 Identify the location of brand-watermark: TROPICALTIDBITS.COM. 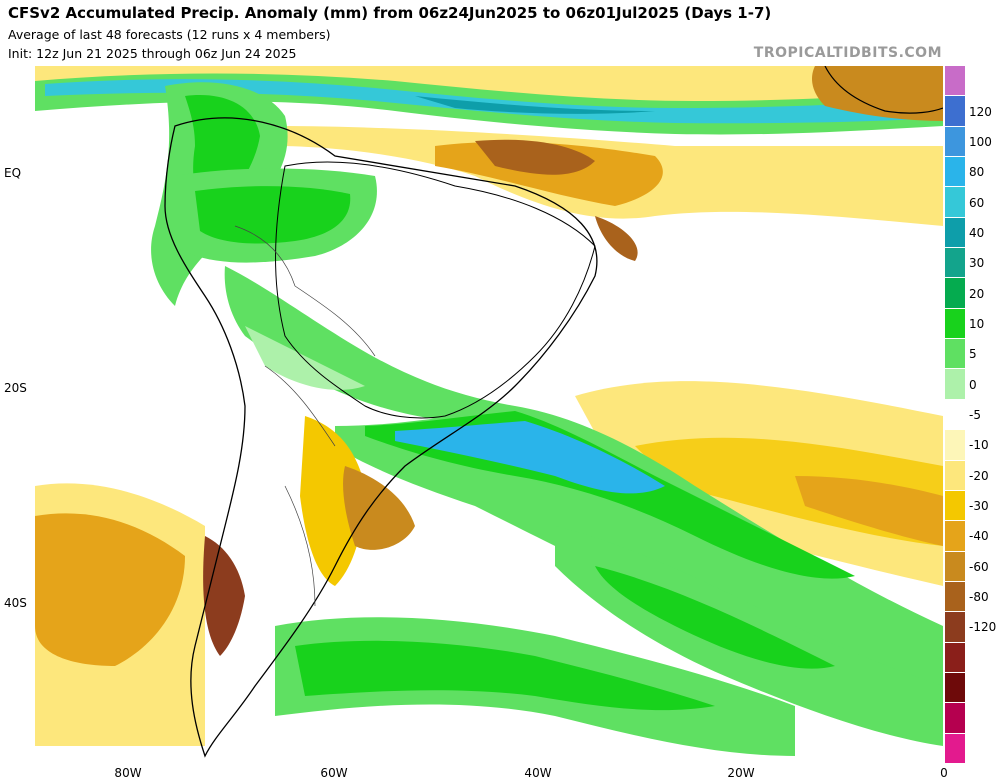
(847, 53).